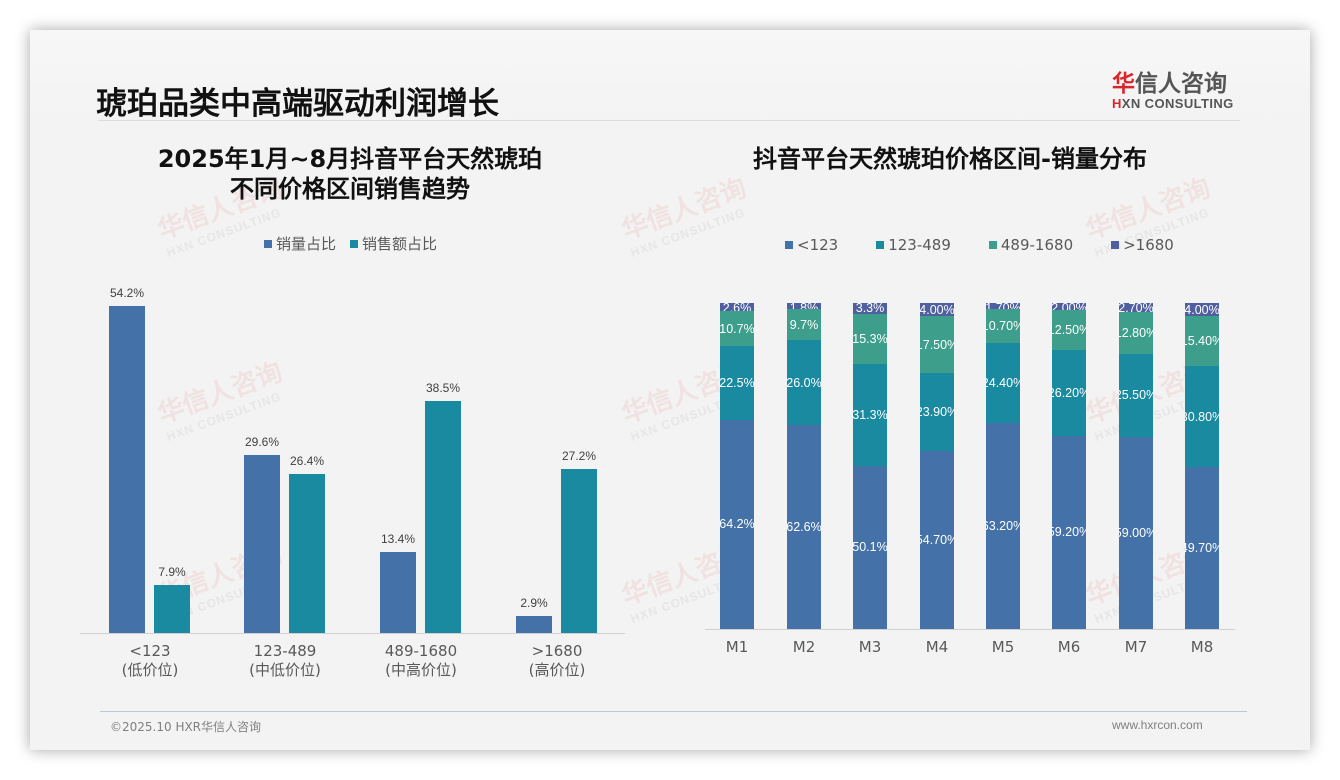 The image size is (1340, 780). Describe the element at coordinates (937, 647) in the screenshot. I see `month-label: M4` at that location.